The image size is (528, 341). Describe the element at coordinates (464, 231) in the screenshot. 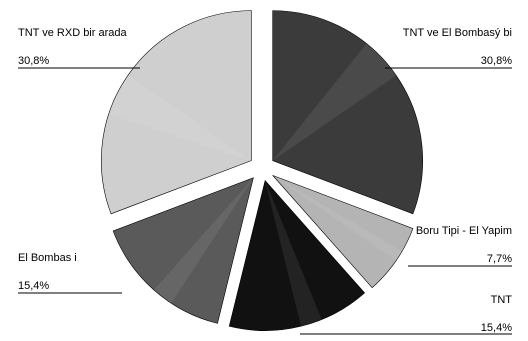

I see `slice-label: Boru Tipi - El Yapim` at that location.